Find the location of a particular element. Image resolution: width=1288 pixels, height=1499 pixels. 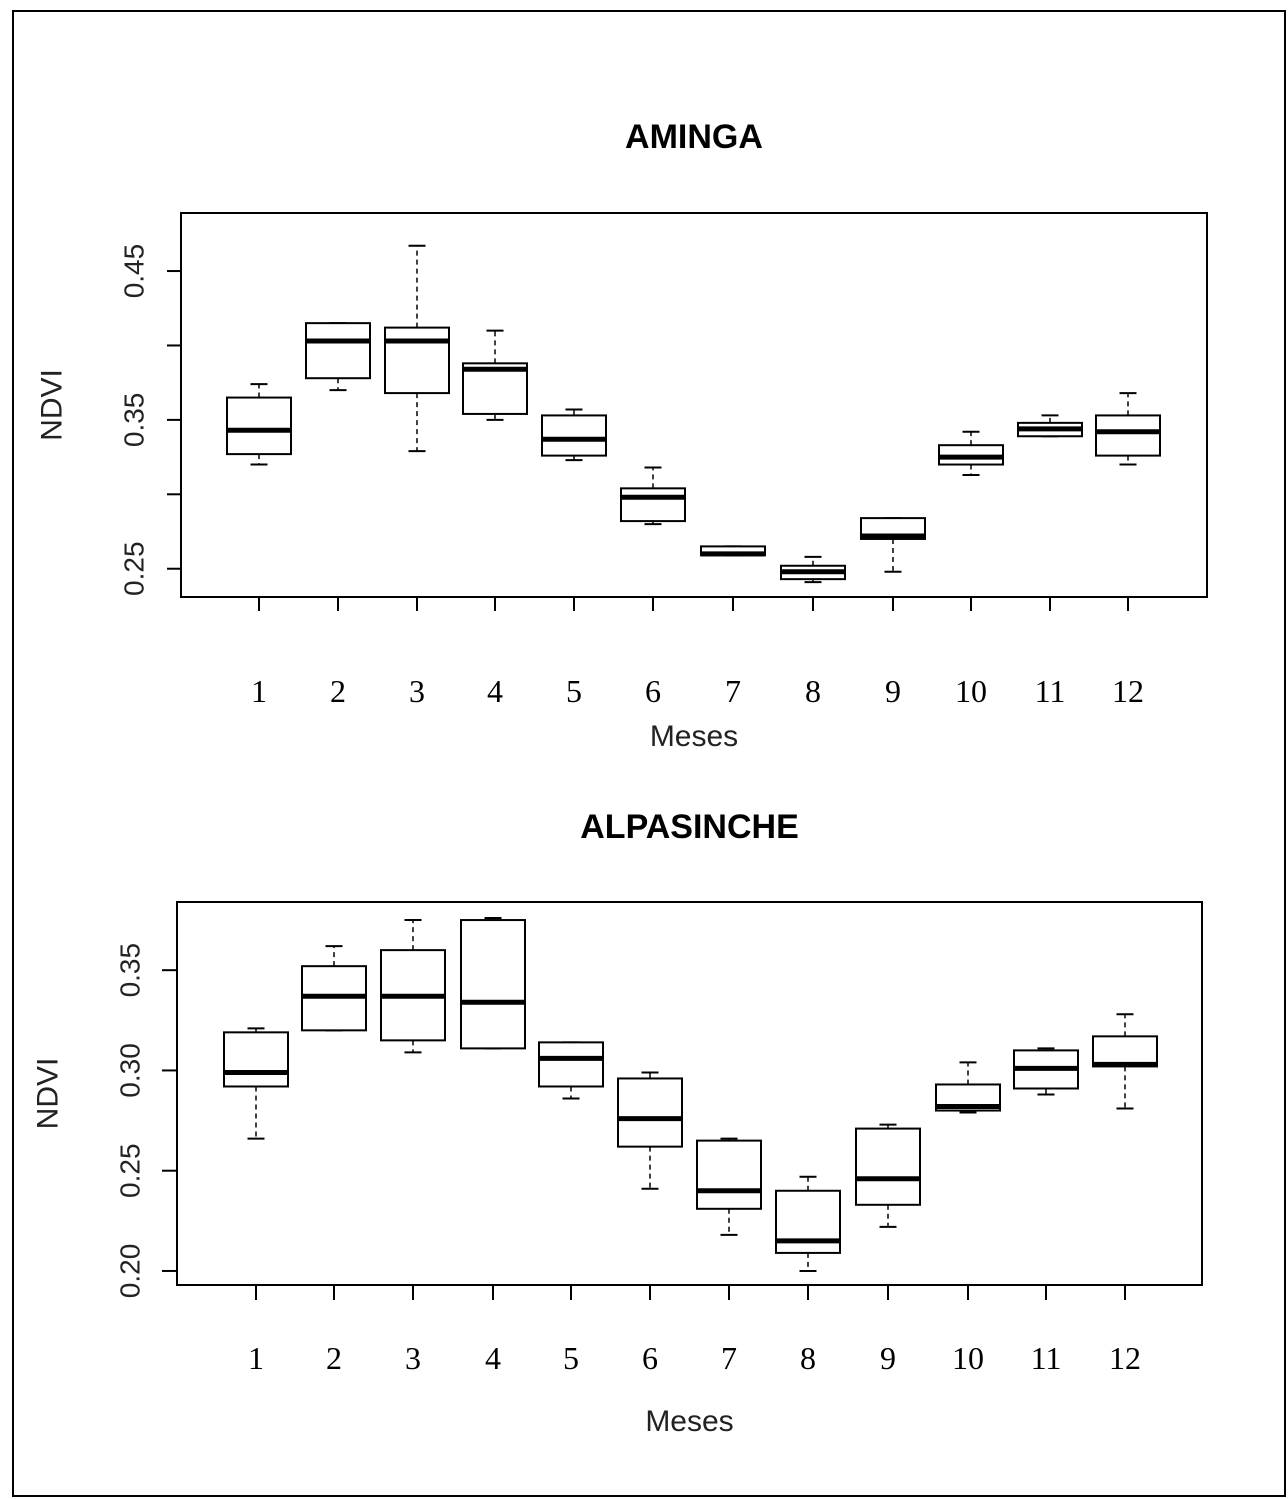

chart-title: AMINGA is located at coordinates (694, 137).